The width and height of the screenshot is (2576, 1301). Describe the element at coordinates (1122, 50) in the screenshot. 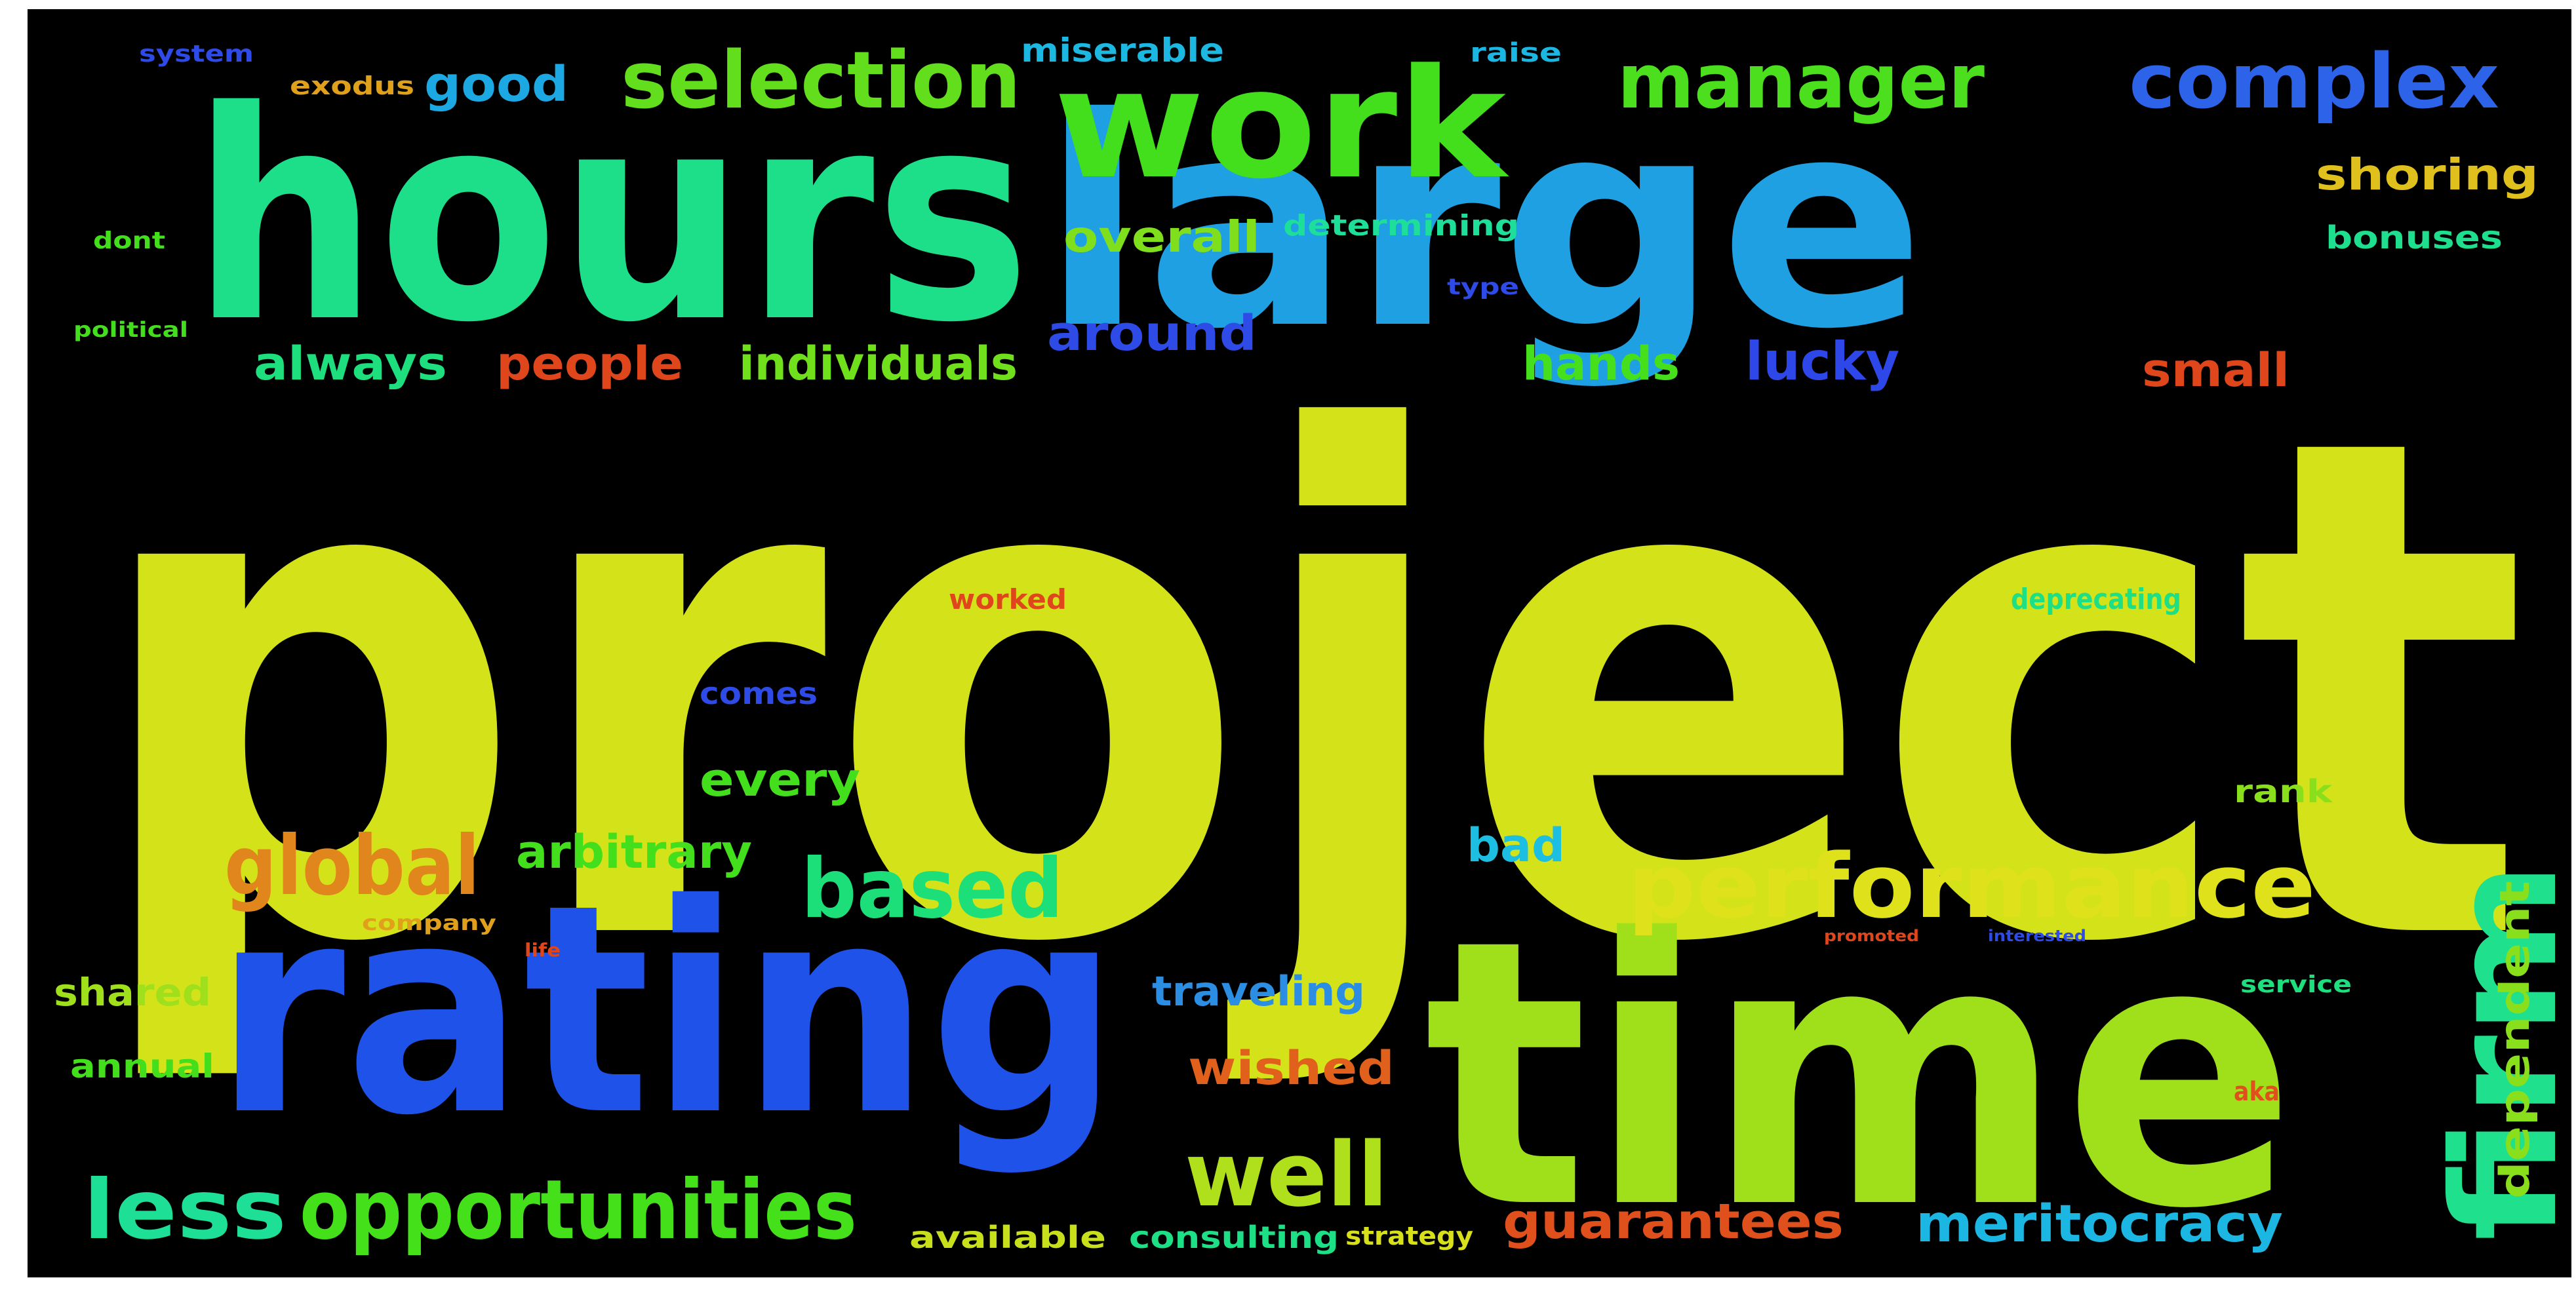

I see `word-miserable: miserable` at that location.